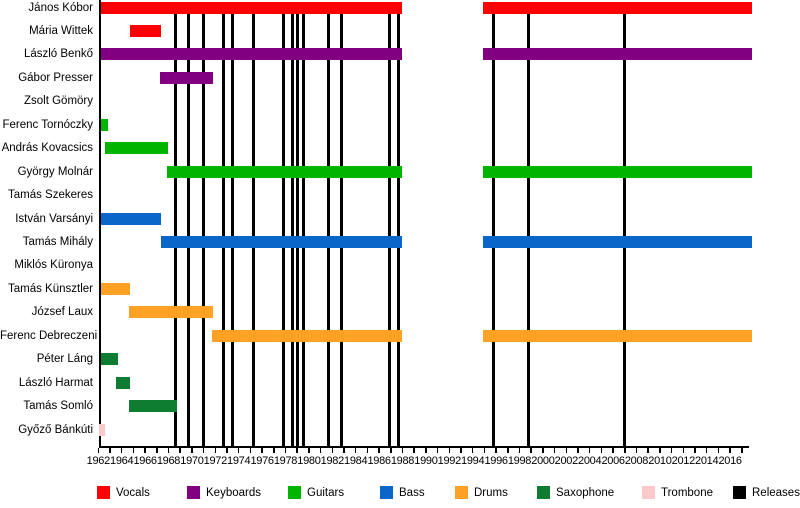 The width and height of the screenshot is (800, 508). I want to click on member-label: Miklós Küronya, so click(53, 265).